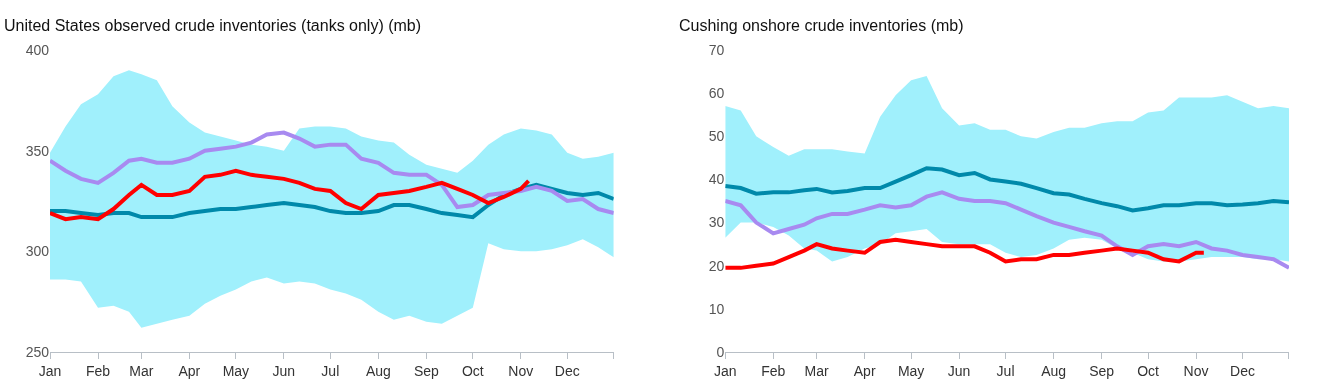  I want to click on y-tick-label: 20, so click(716, 265).